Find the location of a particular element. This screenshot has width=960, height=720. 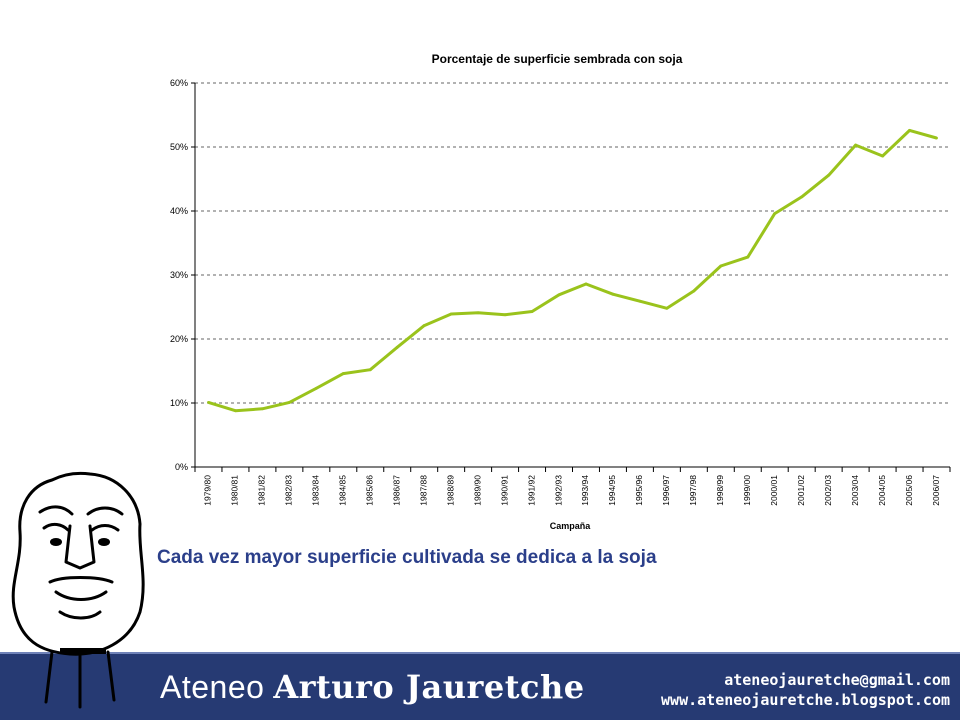

mascot-caricature-icon is located at coordinates (78, 590).